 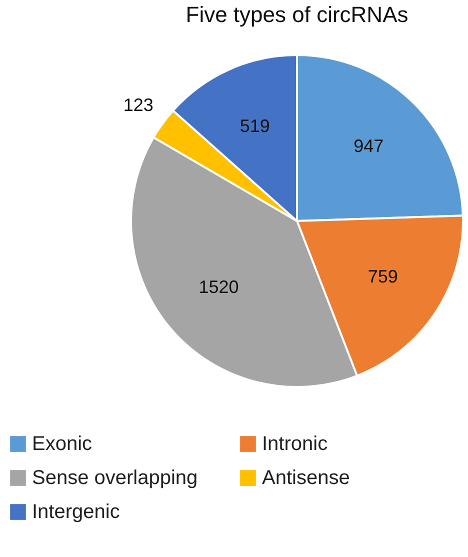 I want to click on data-label: 947, so click(x=369, y=146).